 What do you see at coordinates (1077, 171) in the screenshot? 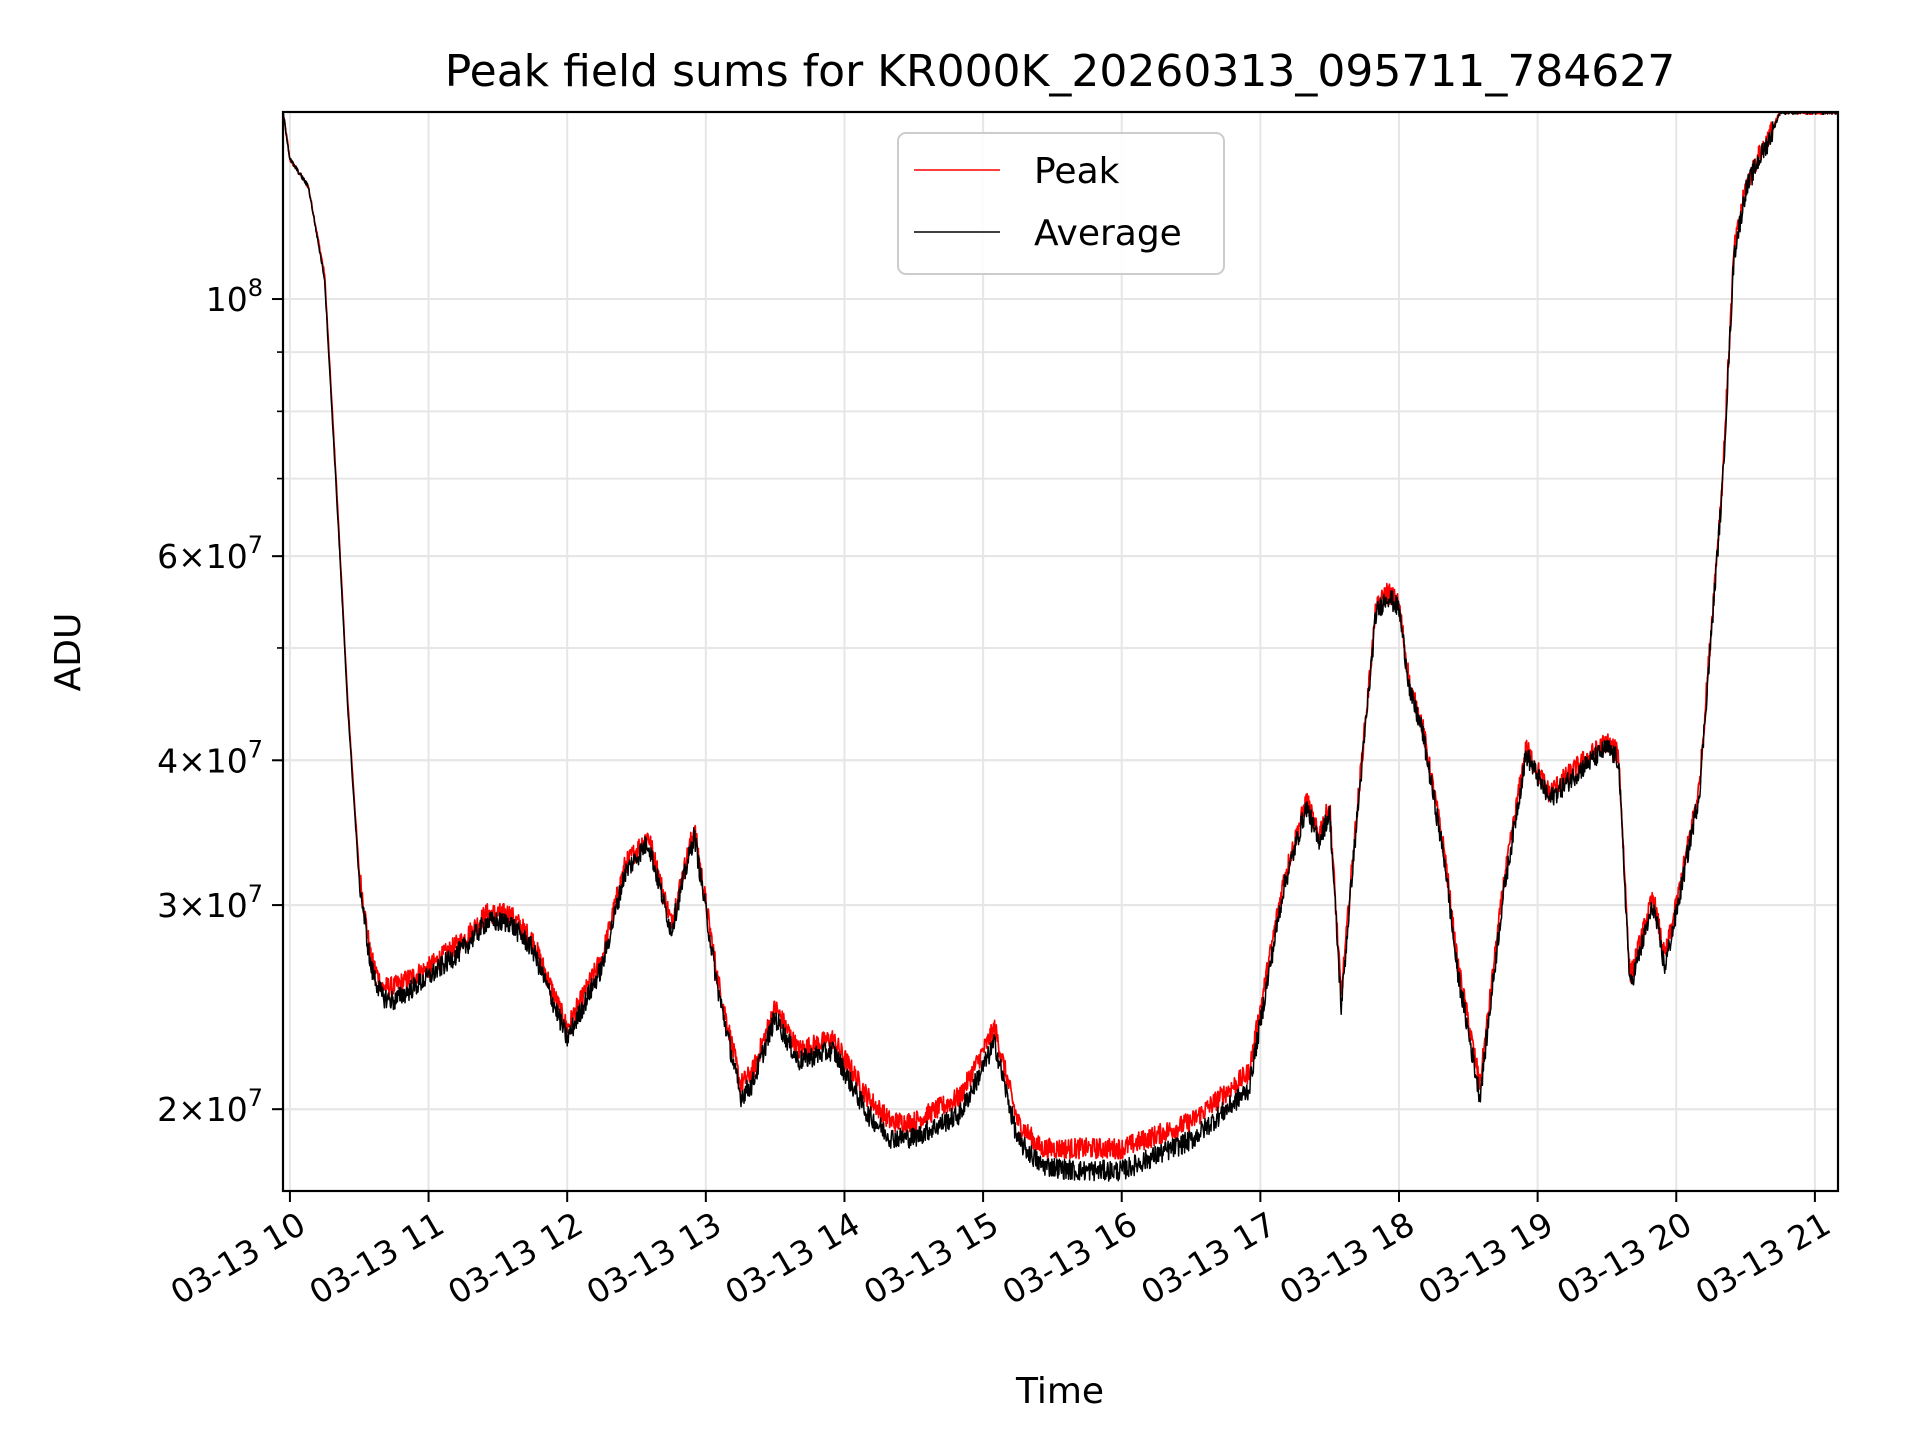
I see `legend-label-peak: Peak` at bounding box center [1077, 171].